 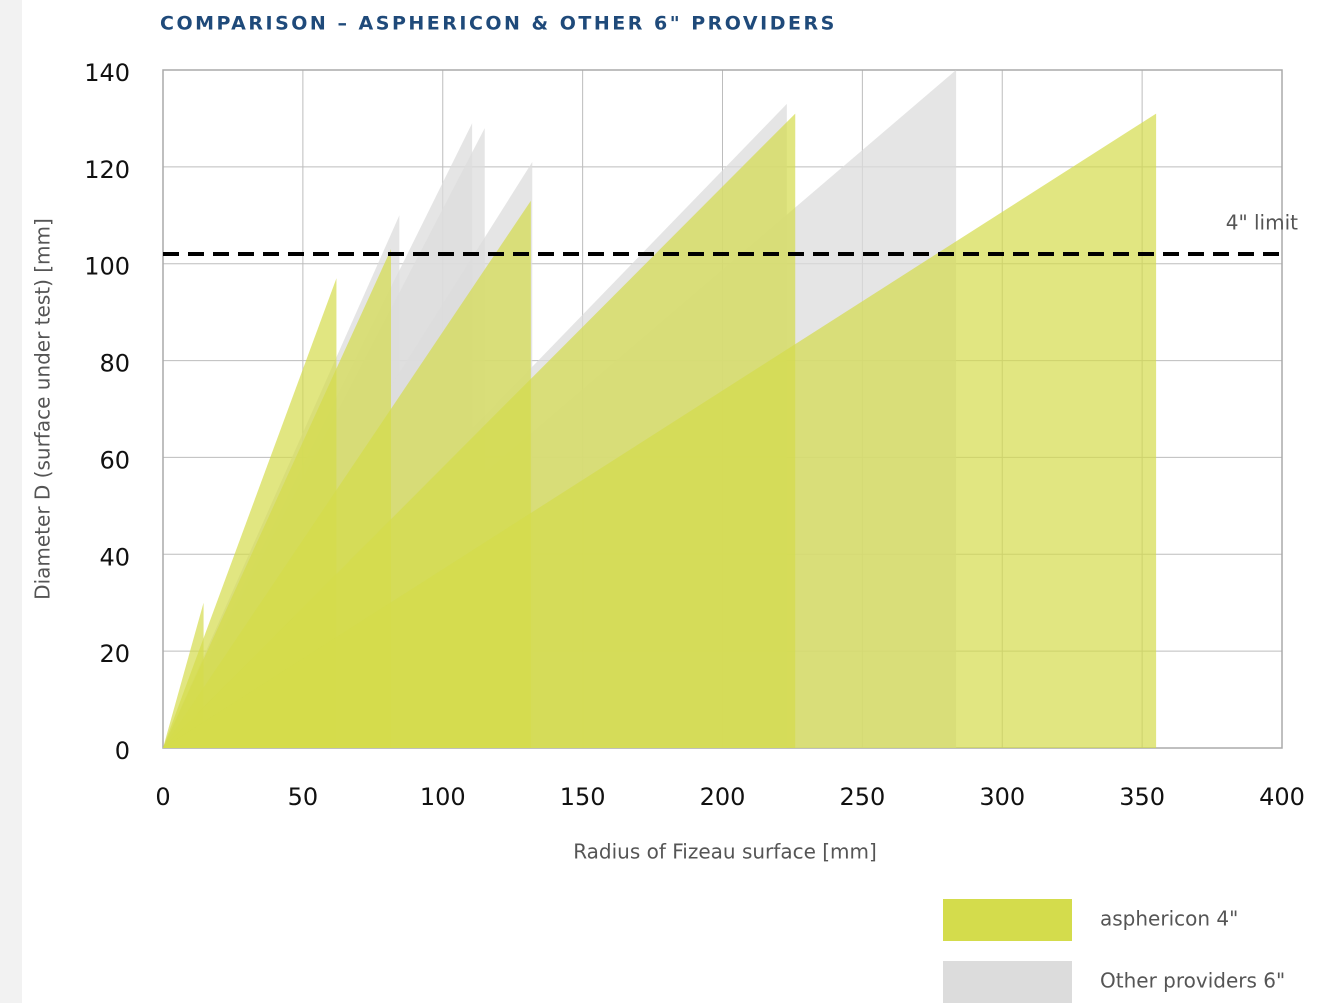 What do you see at coordinates (1282, 797) in the screenshot?
I see `x-tick-label: 400` at bounding box center [1282, 797].